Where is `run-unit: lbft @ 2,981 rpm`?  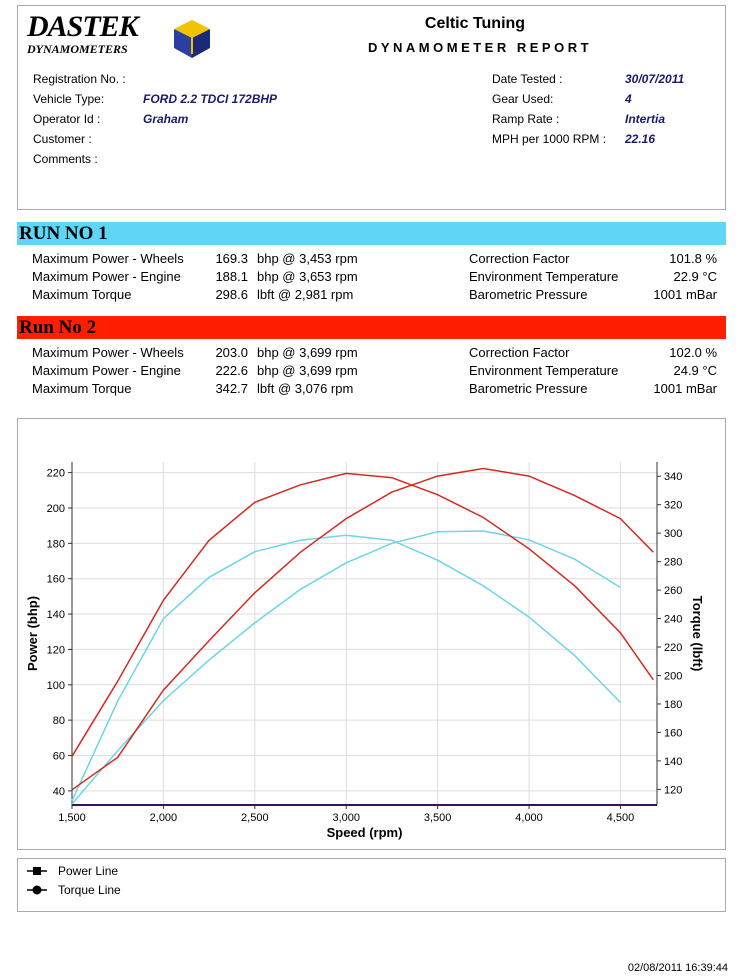 run-unit: lbft @ 2,981 rpm is located at coordinates (305, 294).